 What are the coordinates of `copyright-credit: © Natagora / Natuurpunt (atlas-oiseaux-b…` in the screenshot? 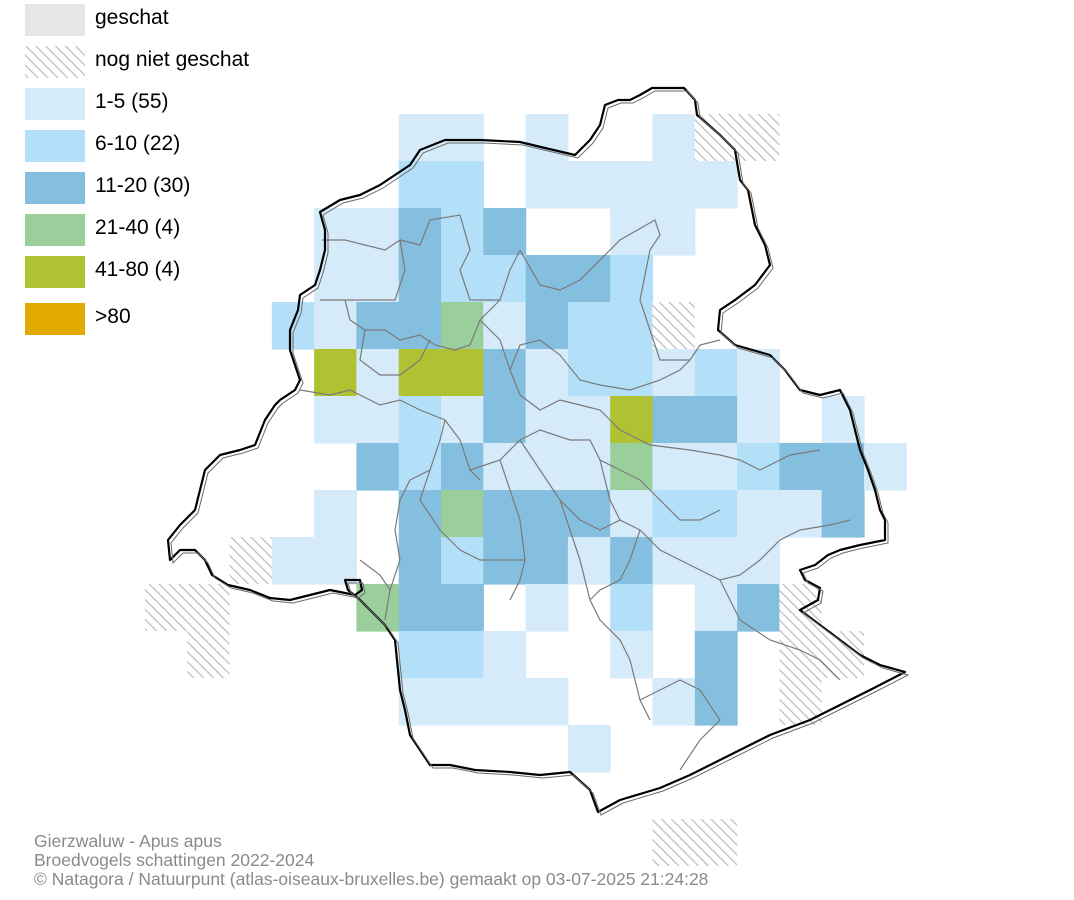 It's located at (371, 879).